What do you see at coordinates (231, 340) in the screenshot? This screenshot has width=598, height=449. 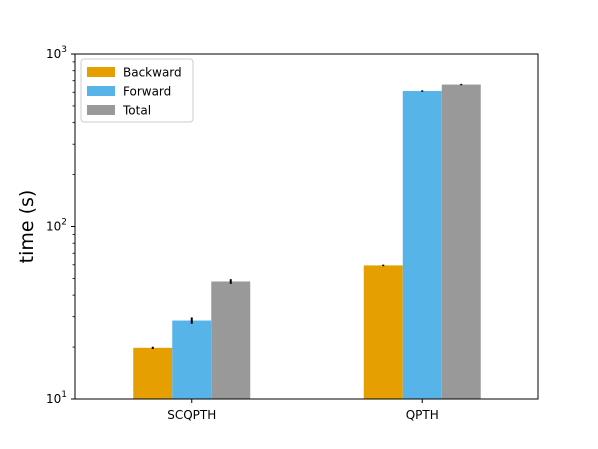 I see `bar-total-scqpth` at bounding box center [231, 340].